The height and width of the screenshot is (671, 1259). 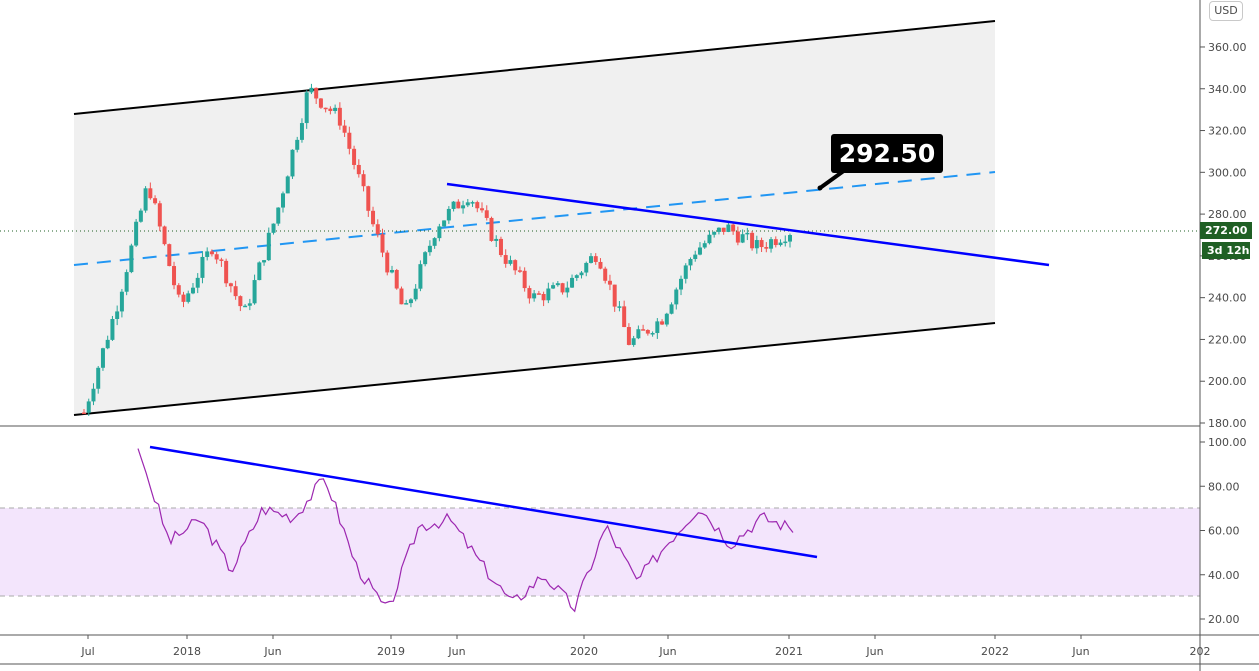 What do you see at coordinates (1227, 89) in the screenshot?
I see `price-tick-label: 340.00` at bounding box center [1227, 89].